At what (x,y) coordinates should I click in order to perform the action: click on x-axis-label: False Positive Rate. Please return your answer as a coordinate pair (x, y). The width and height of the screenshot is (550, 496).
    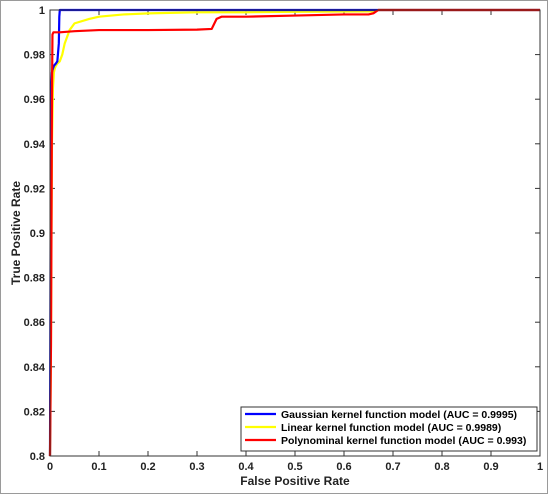
    Looking at the image, I should click on (295, 481).